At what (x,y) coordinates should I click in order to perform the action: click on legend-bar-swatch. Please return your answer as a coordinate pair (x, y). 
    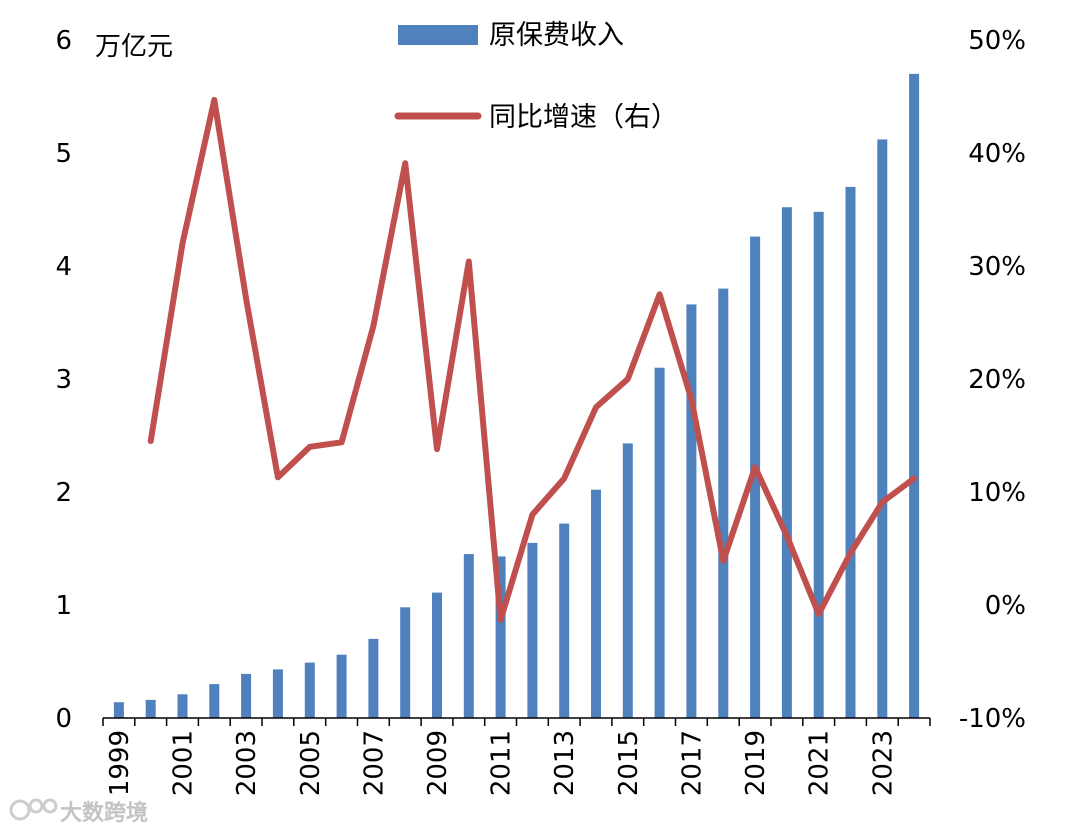
    Looking at the image, I should click on (438, 35).